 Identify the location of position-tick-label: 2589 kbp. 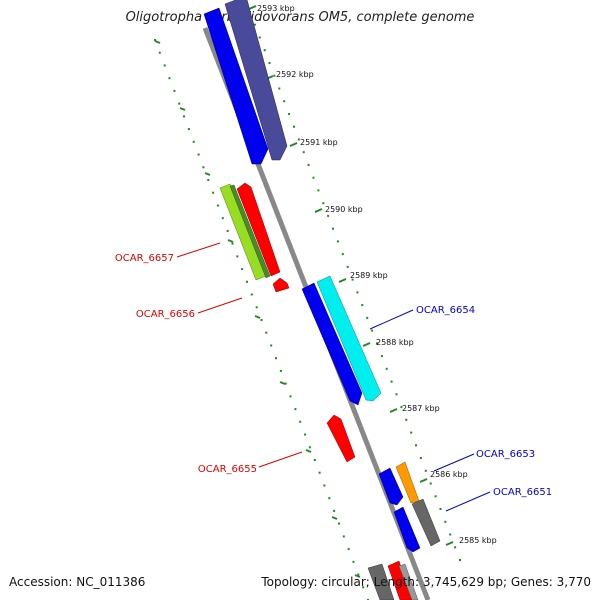
(369, 275).